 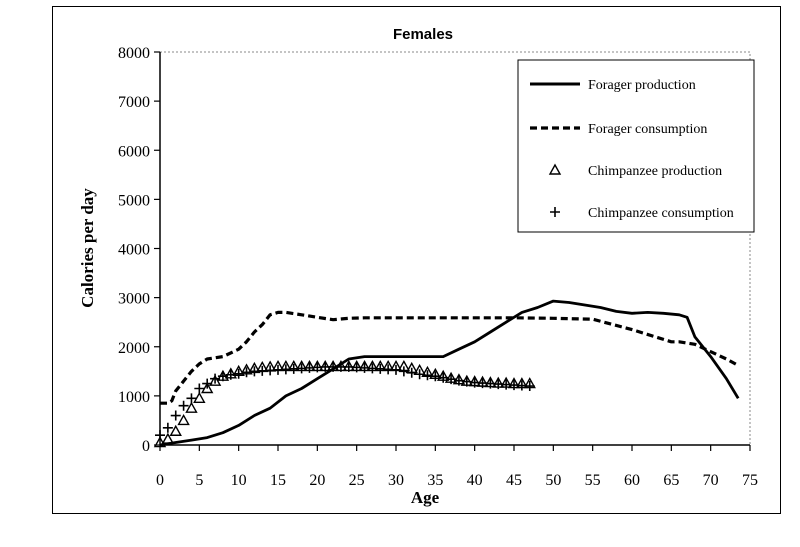 I want to click on x-tick-label: 35, so click(x=435, y=480).